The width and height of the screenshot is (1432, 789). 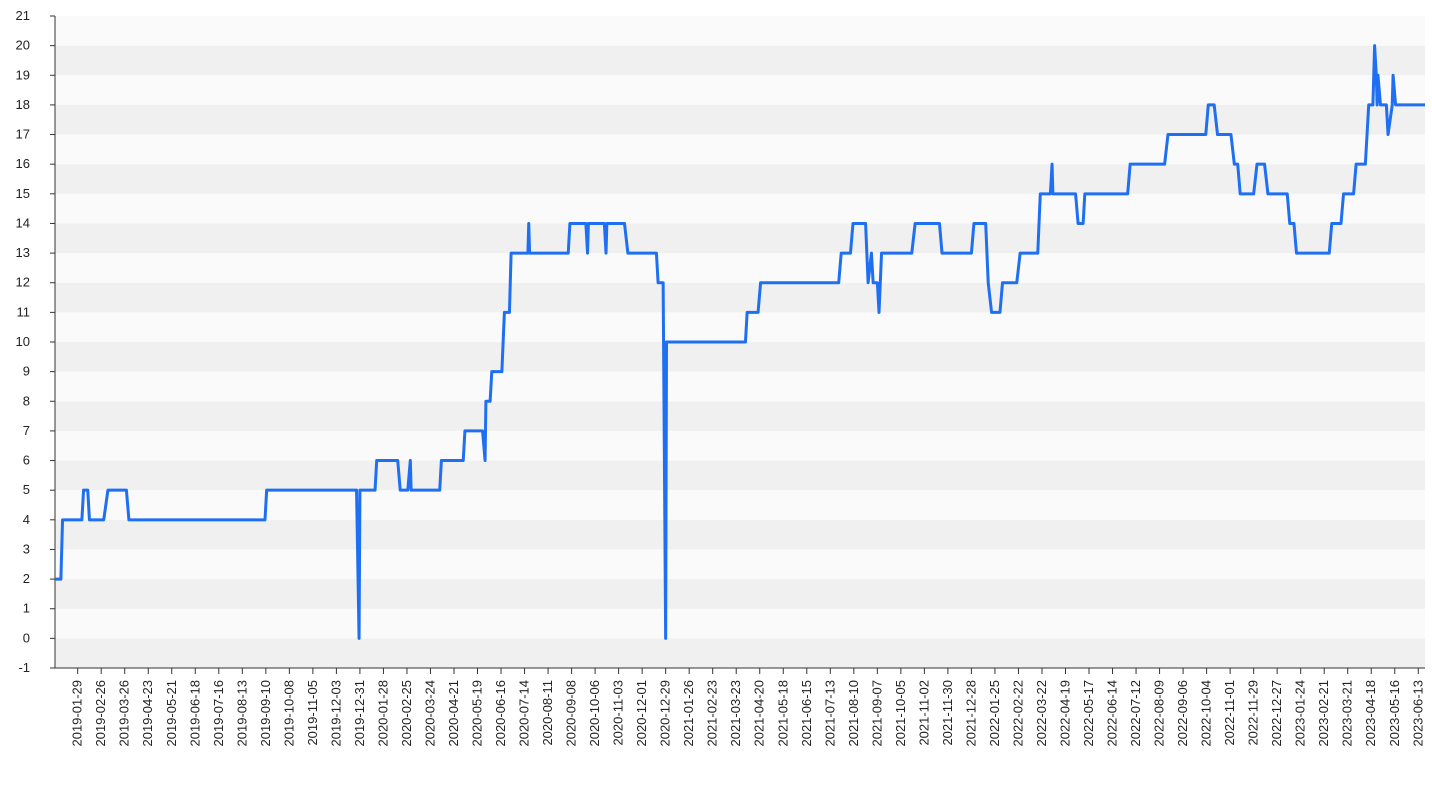 I want to click on x-tick-label: 2019-05-21, so click(x=171, y=713).